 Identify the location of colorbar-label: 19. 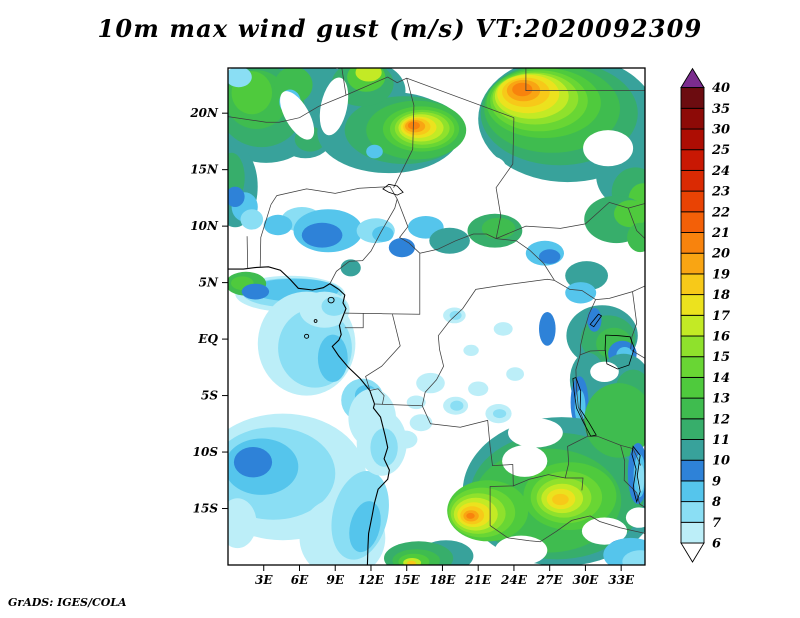
(721, 274).